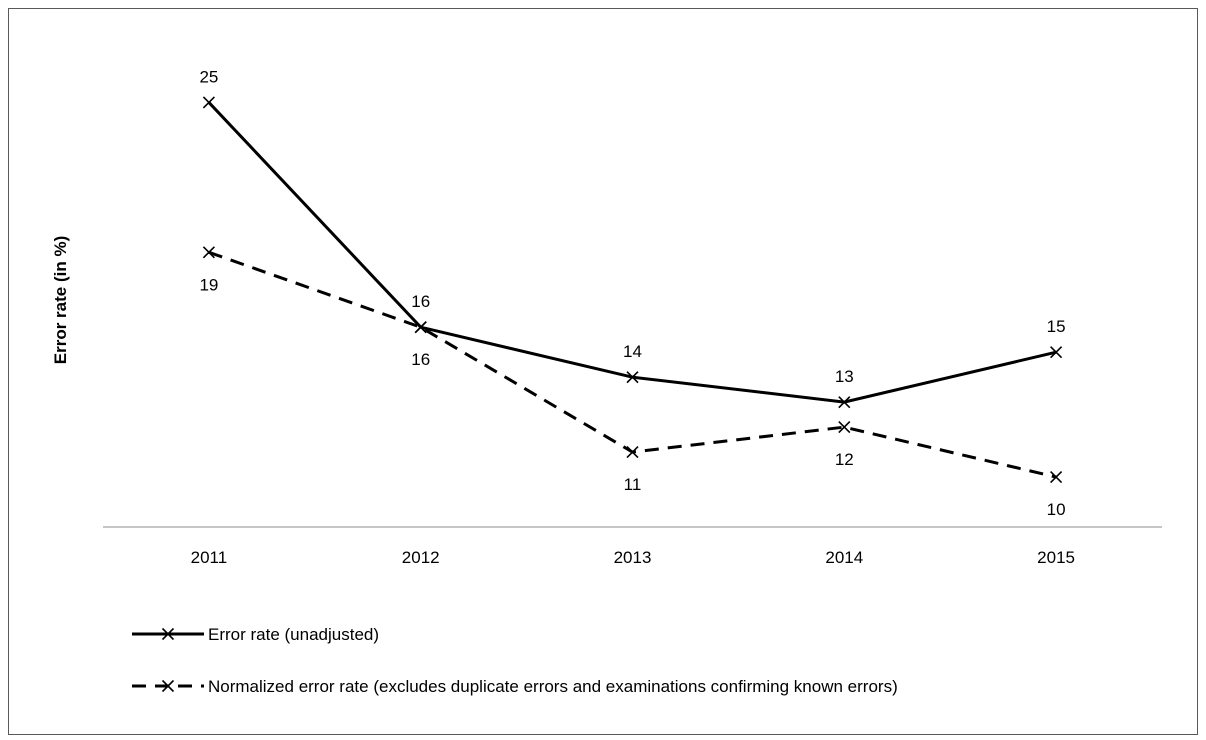 The height and width of the screenshot is (740, 1206). Describe the element at coordinates (60, 300) in the screenshot. I see `y-axis-label: Error rate (in %)` at that location.